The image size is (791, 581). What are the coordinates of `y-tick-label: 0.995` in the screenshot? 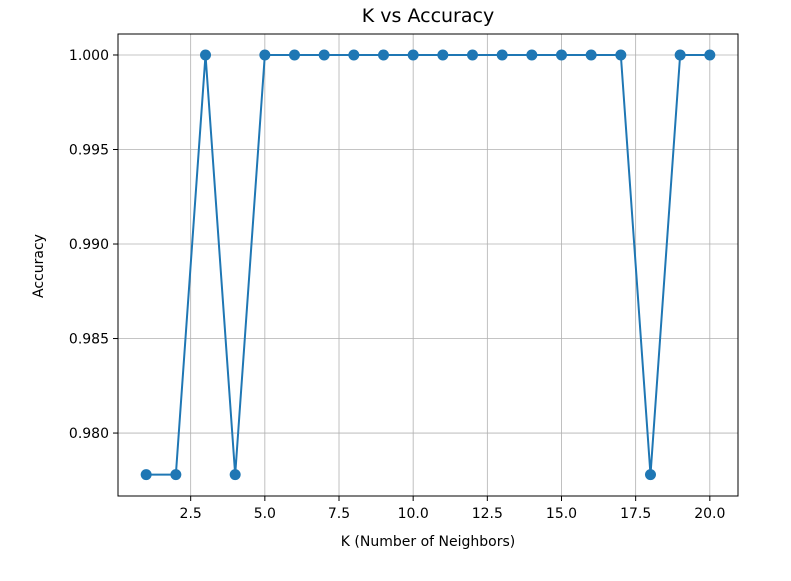 It's located at (89, 151).